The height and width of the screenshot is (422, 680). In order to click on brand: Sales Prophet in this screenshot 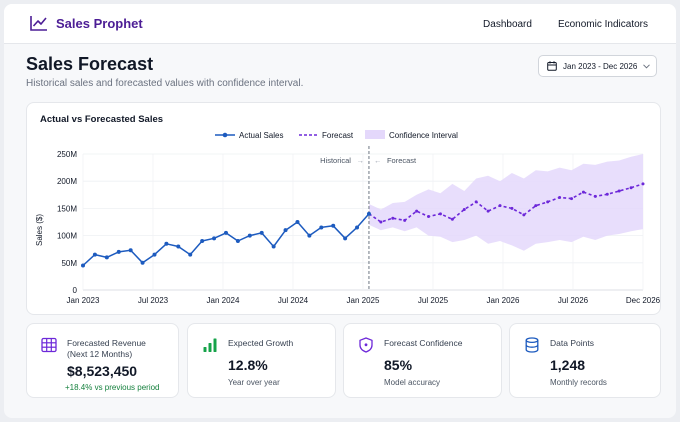, I will do `click(86, 23)`.